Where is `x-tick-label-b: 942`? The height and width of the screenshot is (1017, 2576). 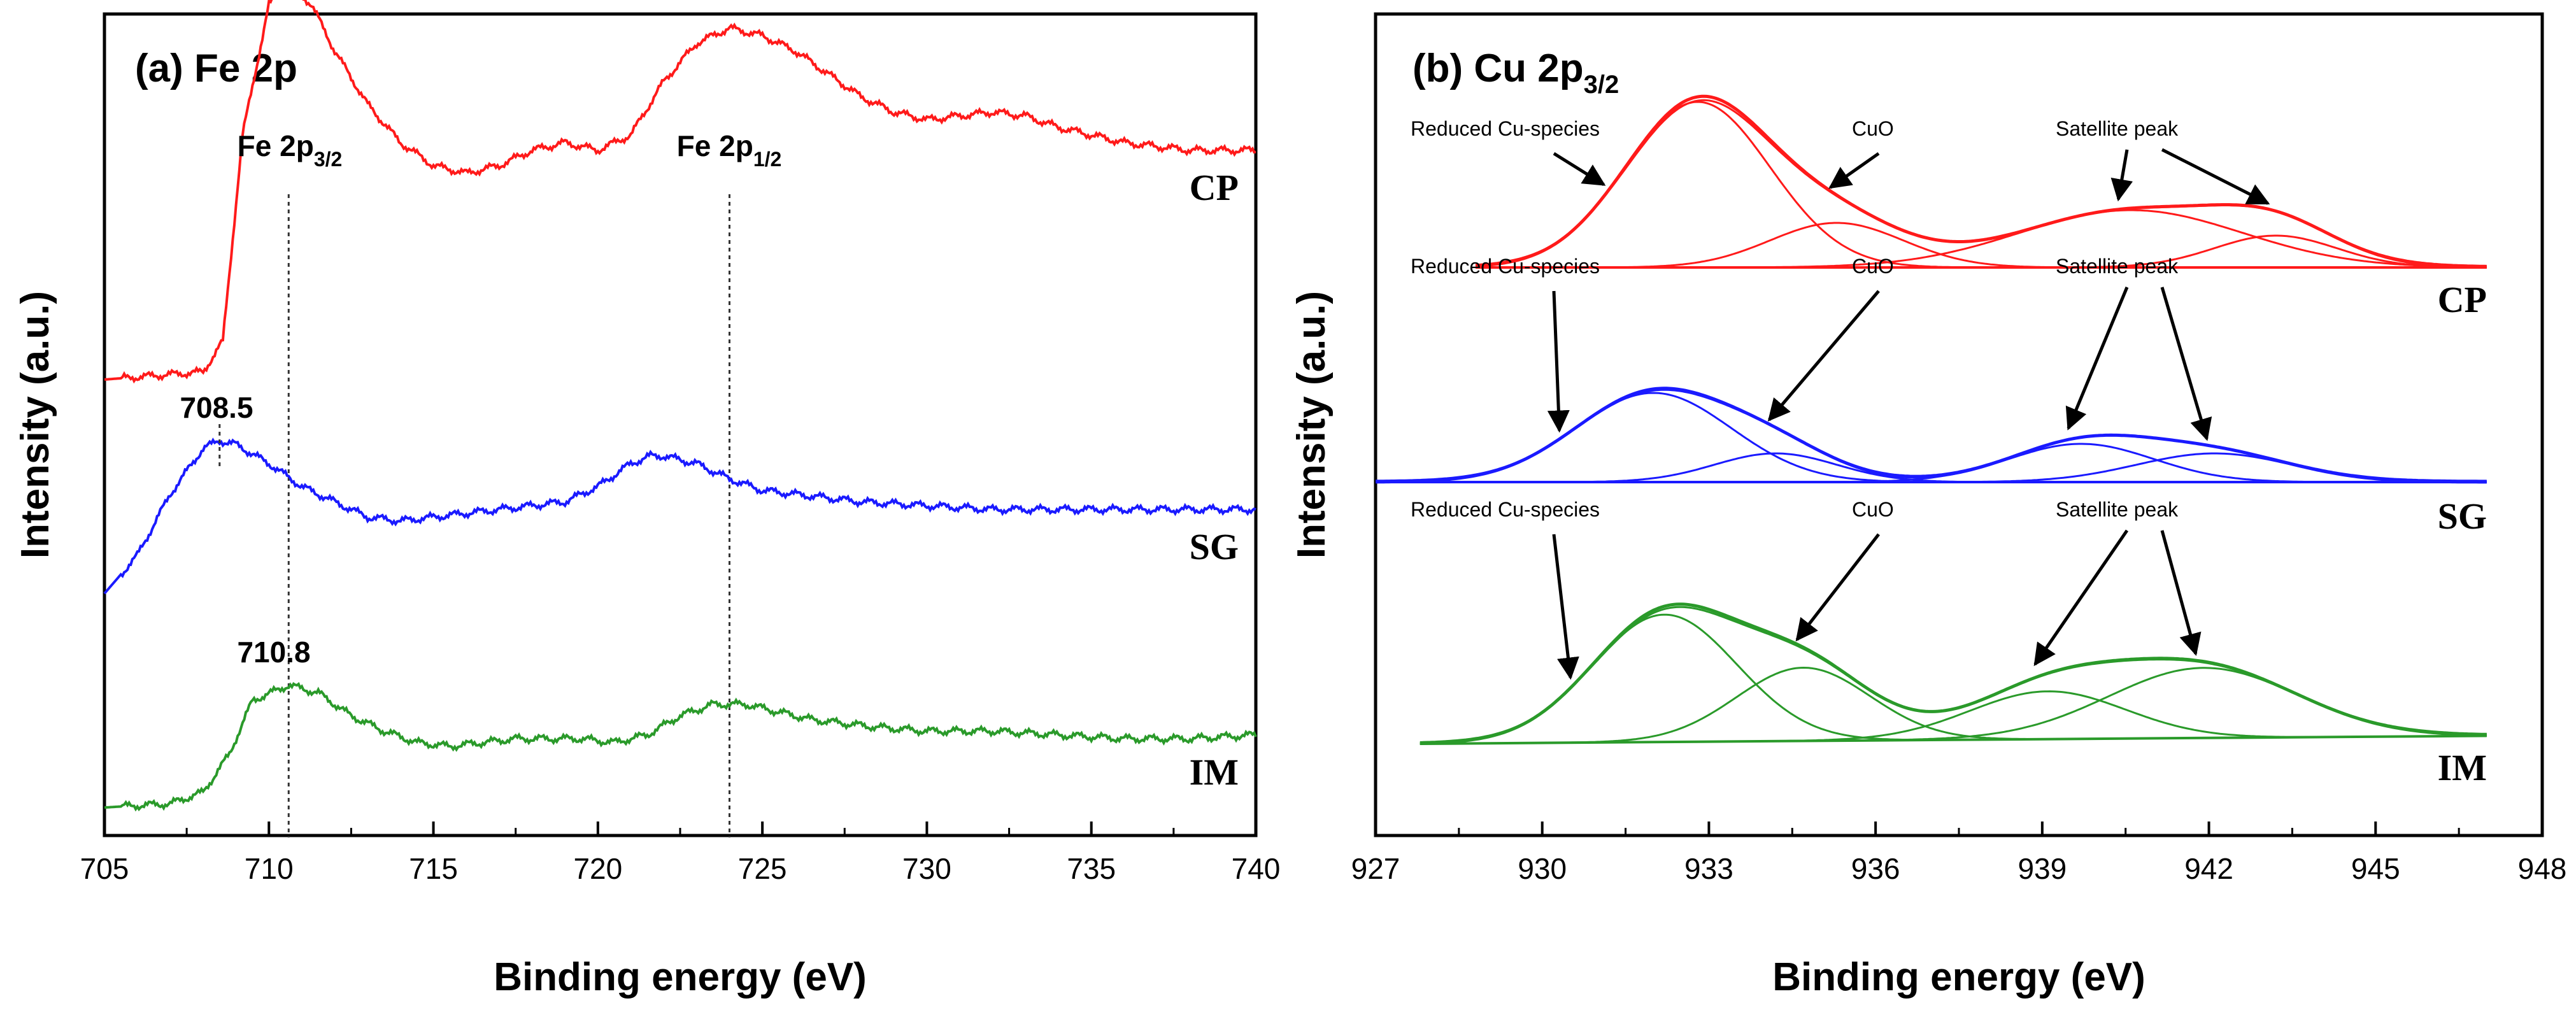 x-tick-label-b: 942 is located at coordinates (2209, 868).